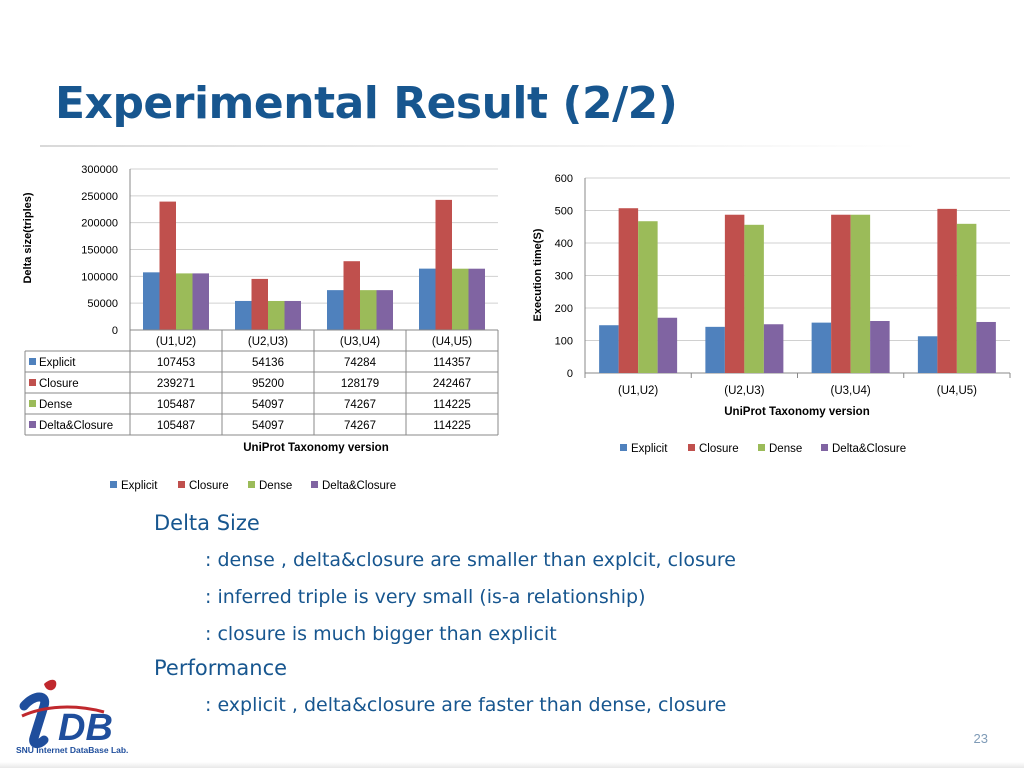 The width and height of the screenshot is (1024, 768). I want to click on y-tick-label: 300000, so click(99, 170).